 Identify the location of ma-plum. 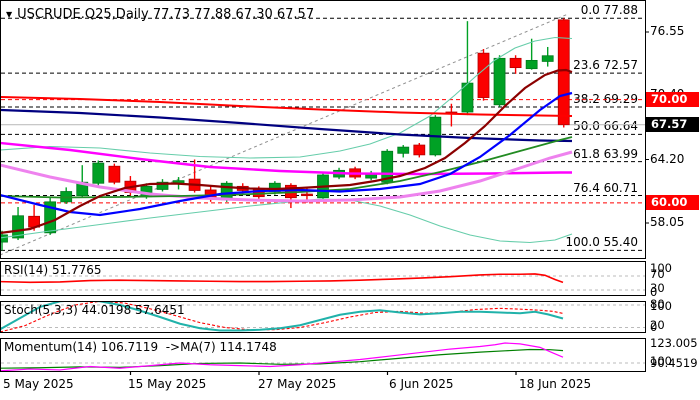
(287, 176).